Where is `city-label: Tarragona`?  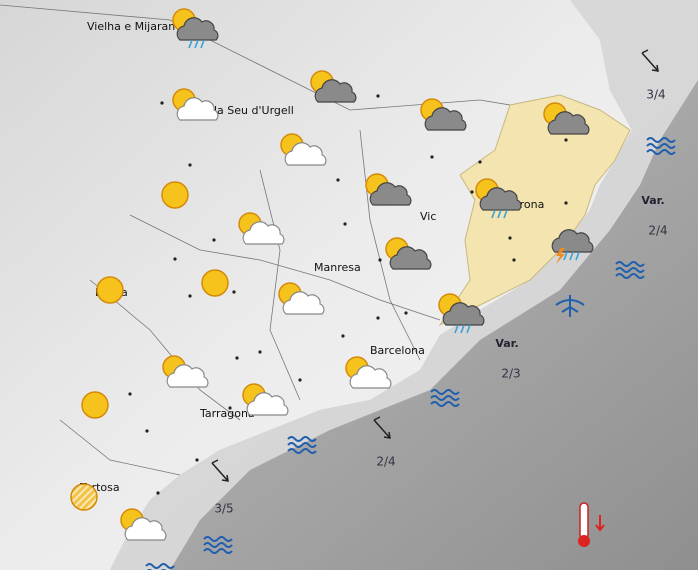 city-label: Tarragona is located at coordinates (227, 413).